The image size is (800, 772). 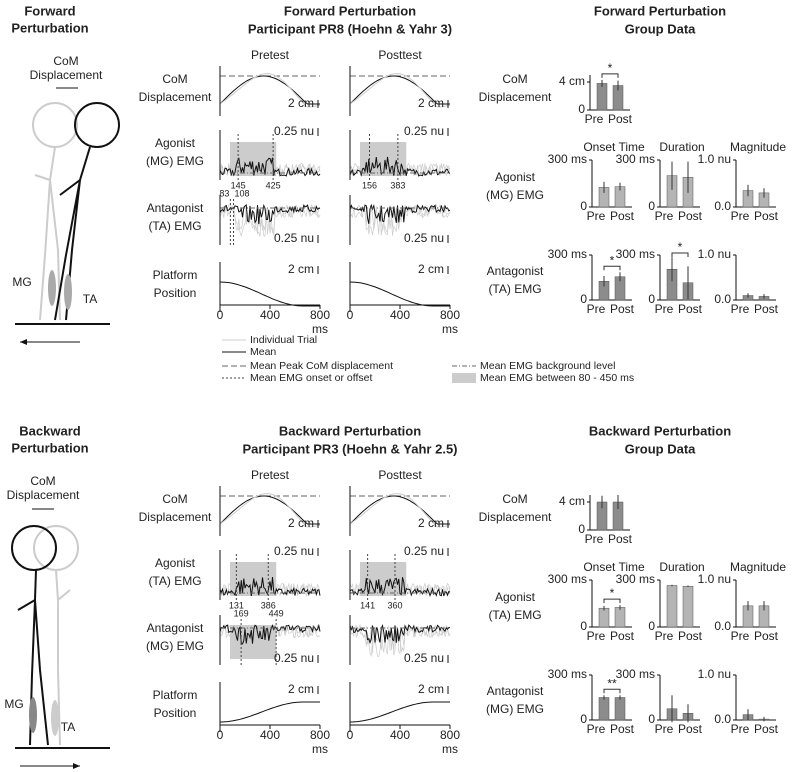 What do you see at coordinates (400, 475) in the screenshot?
I see `condition-title: Posttest` at bounding box center [400, 475].